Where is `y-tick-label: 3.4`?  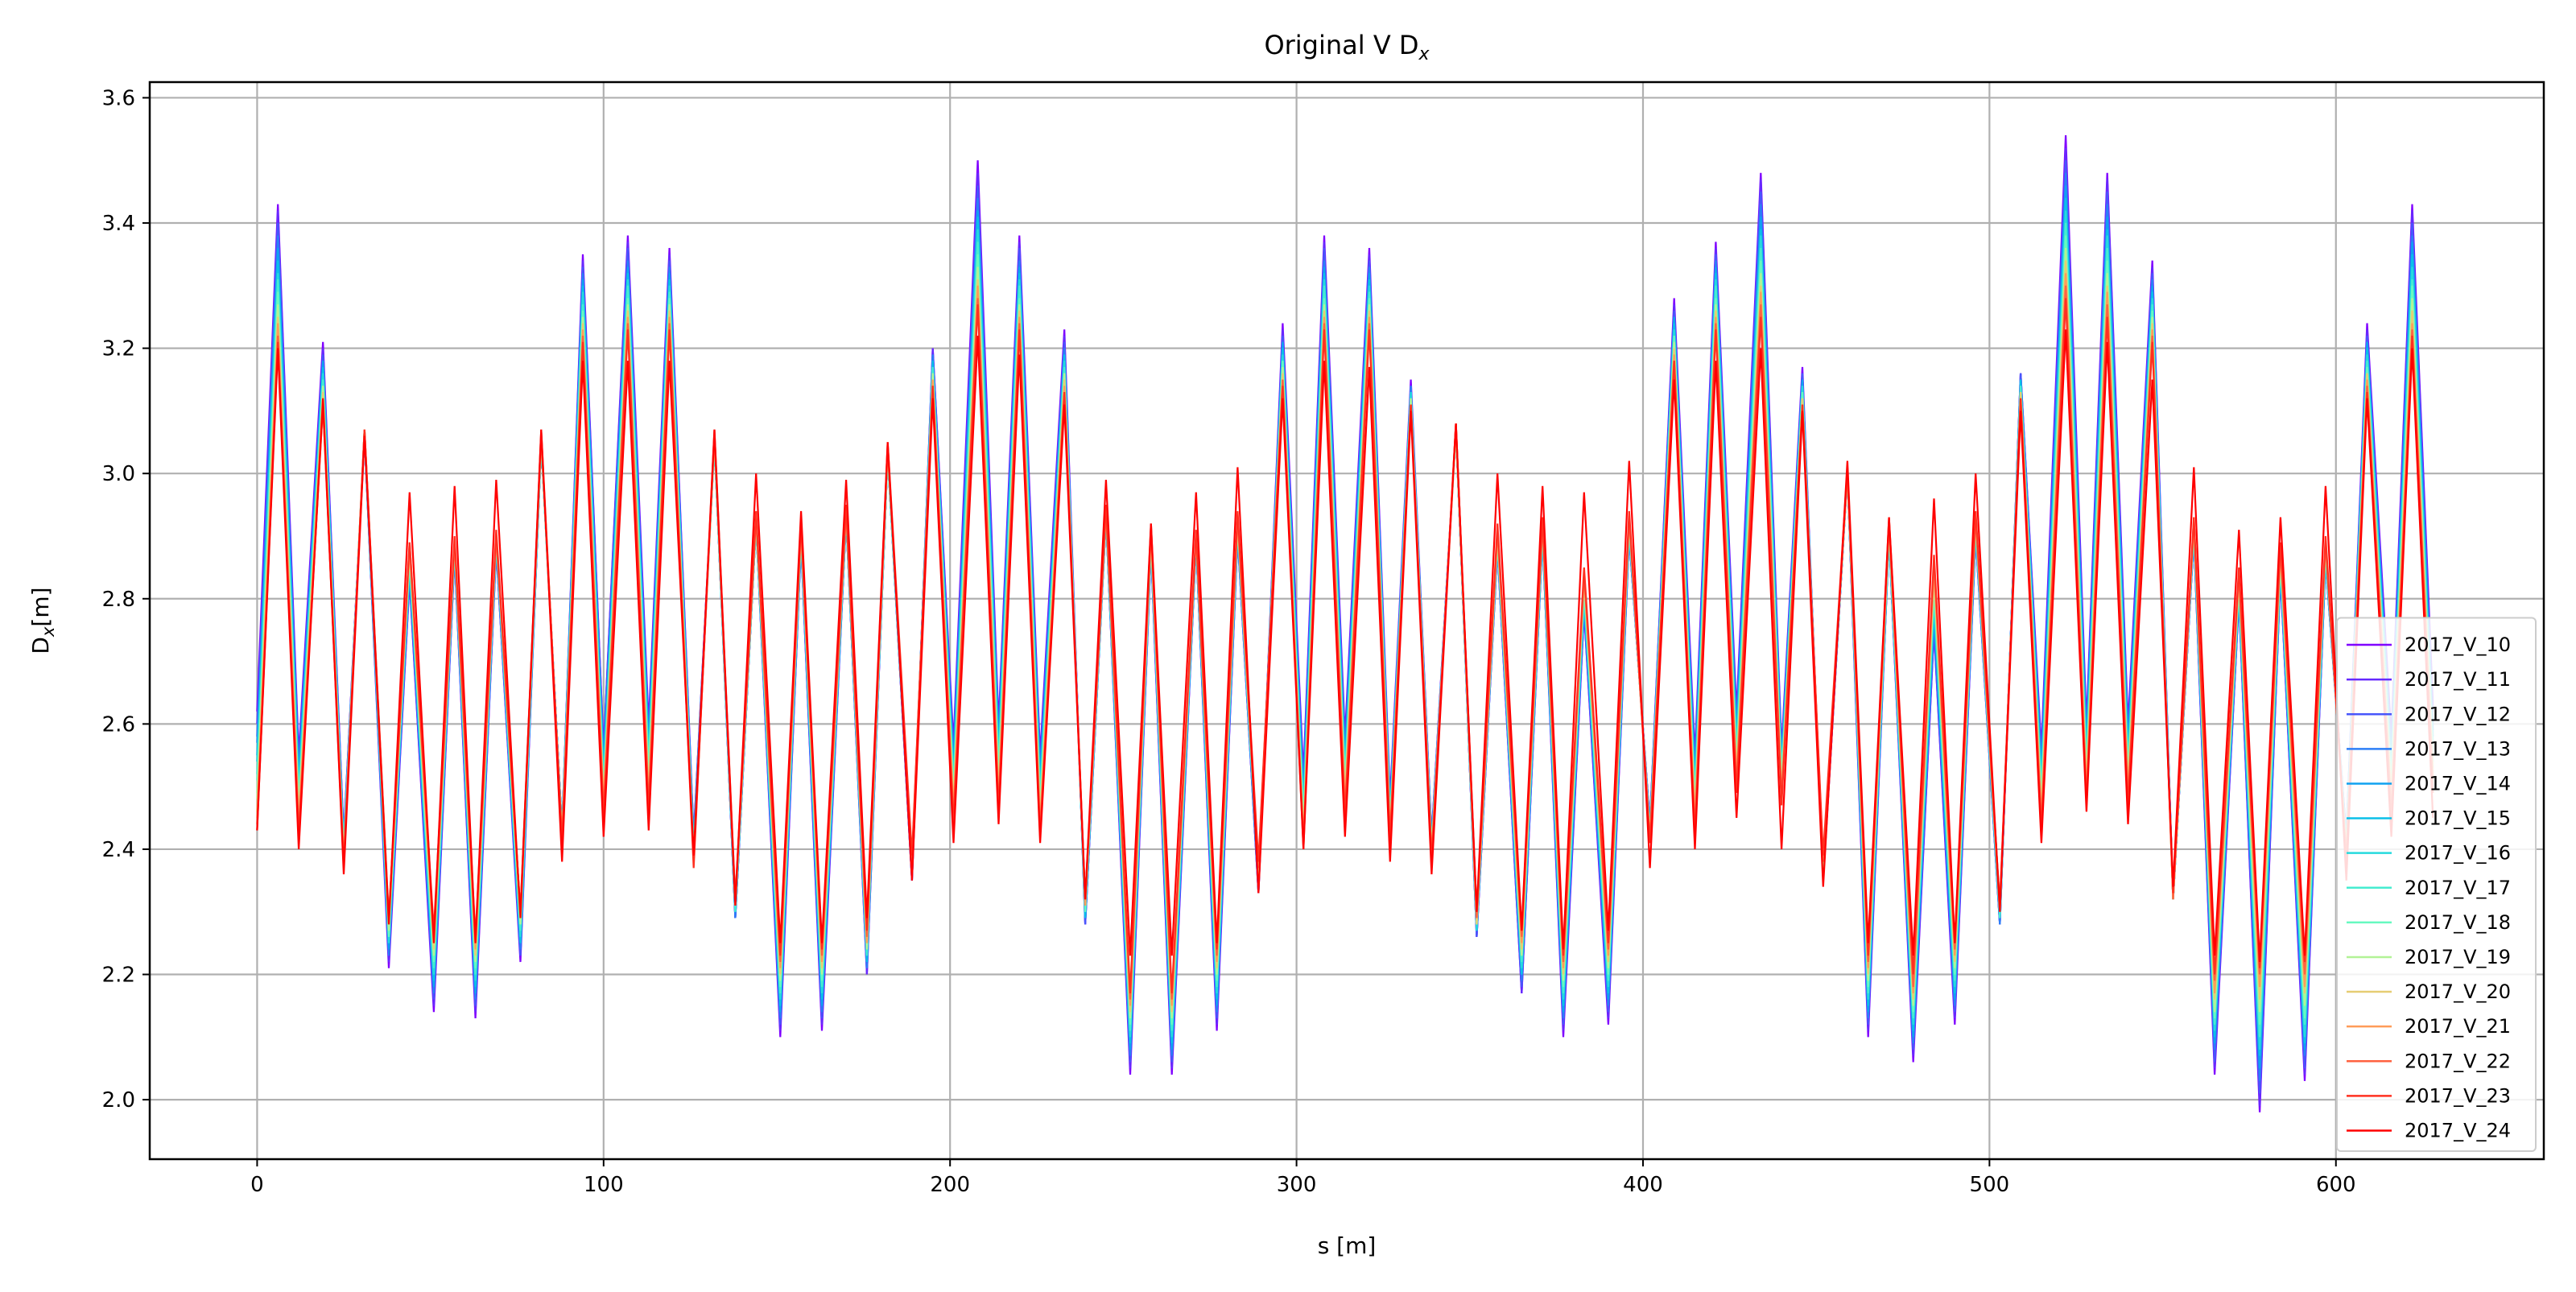 y-tick-label: 3.4 is located at coordinates (118, 224).